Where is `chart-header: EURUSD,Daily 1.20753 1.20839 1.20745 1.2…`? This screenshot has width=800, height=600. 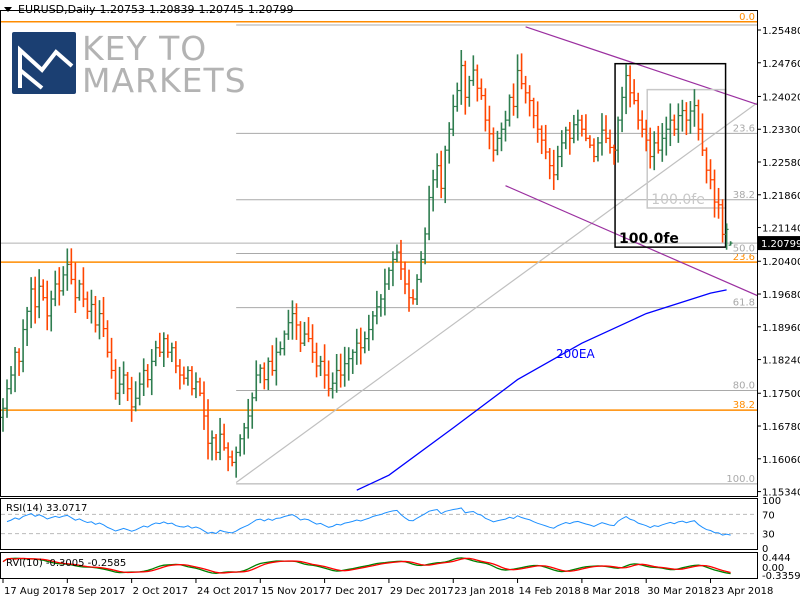
chart-header: EURUSD,Daily 1.20753 1.20839 1.20745 1.2… is located at coordinates (148, 9).